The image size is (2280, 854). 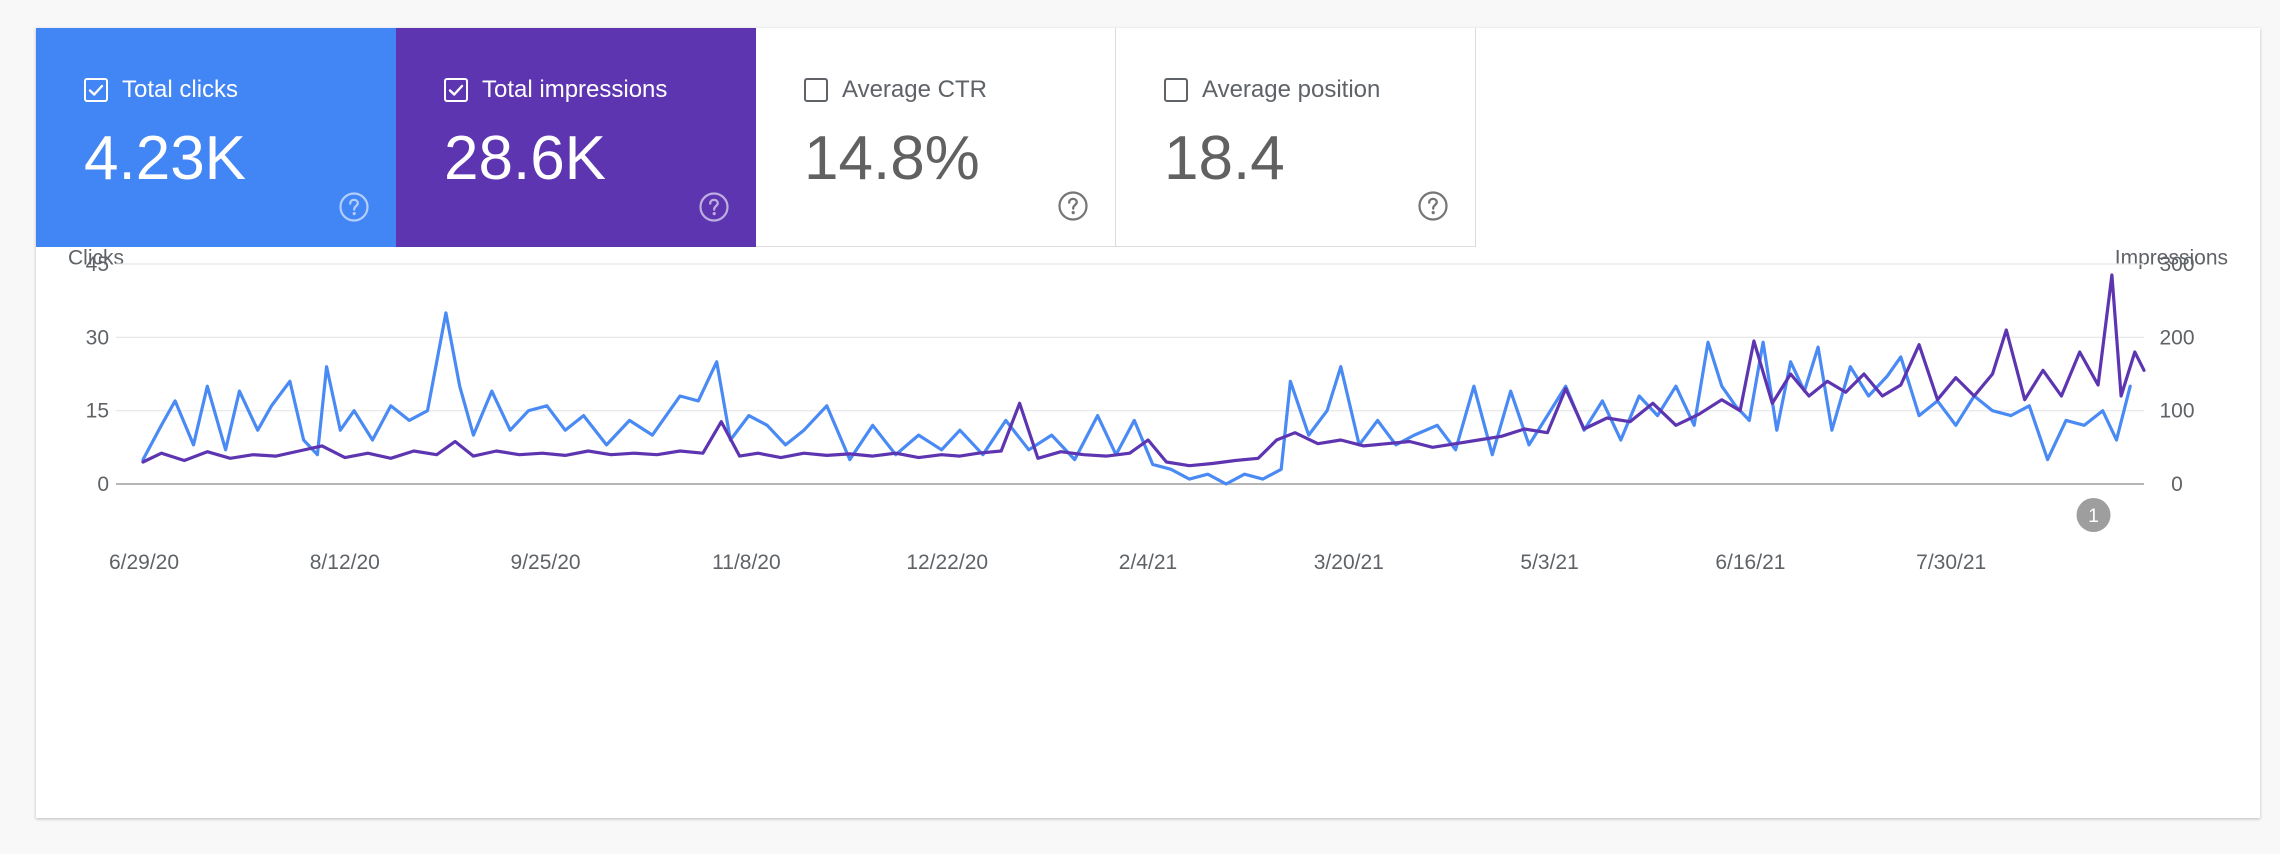 What do you see at coordinates (1224, 158) in the screenshot?
I see `tile-value: 18.4` at bounding box center [1224, 158].